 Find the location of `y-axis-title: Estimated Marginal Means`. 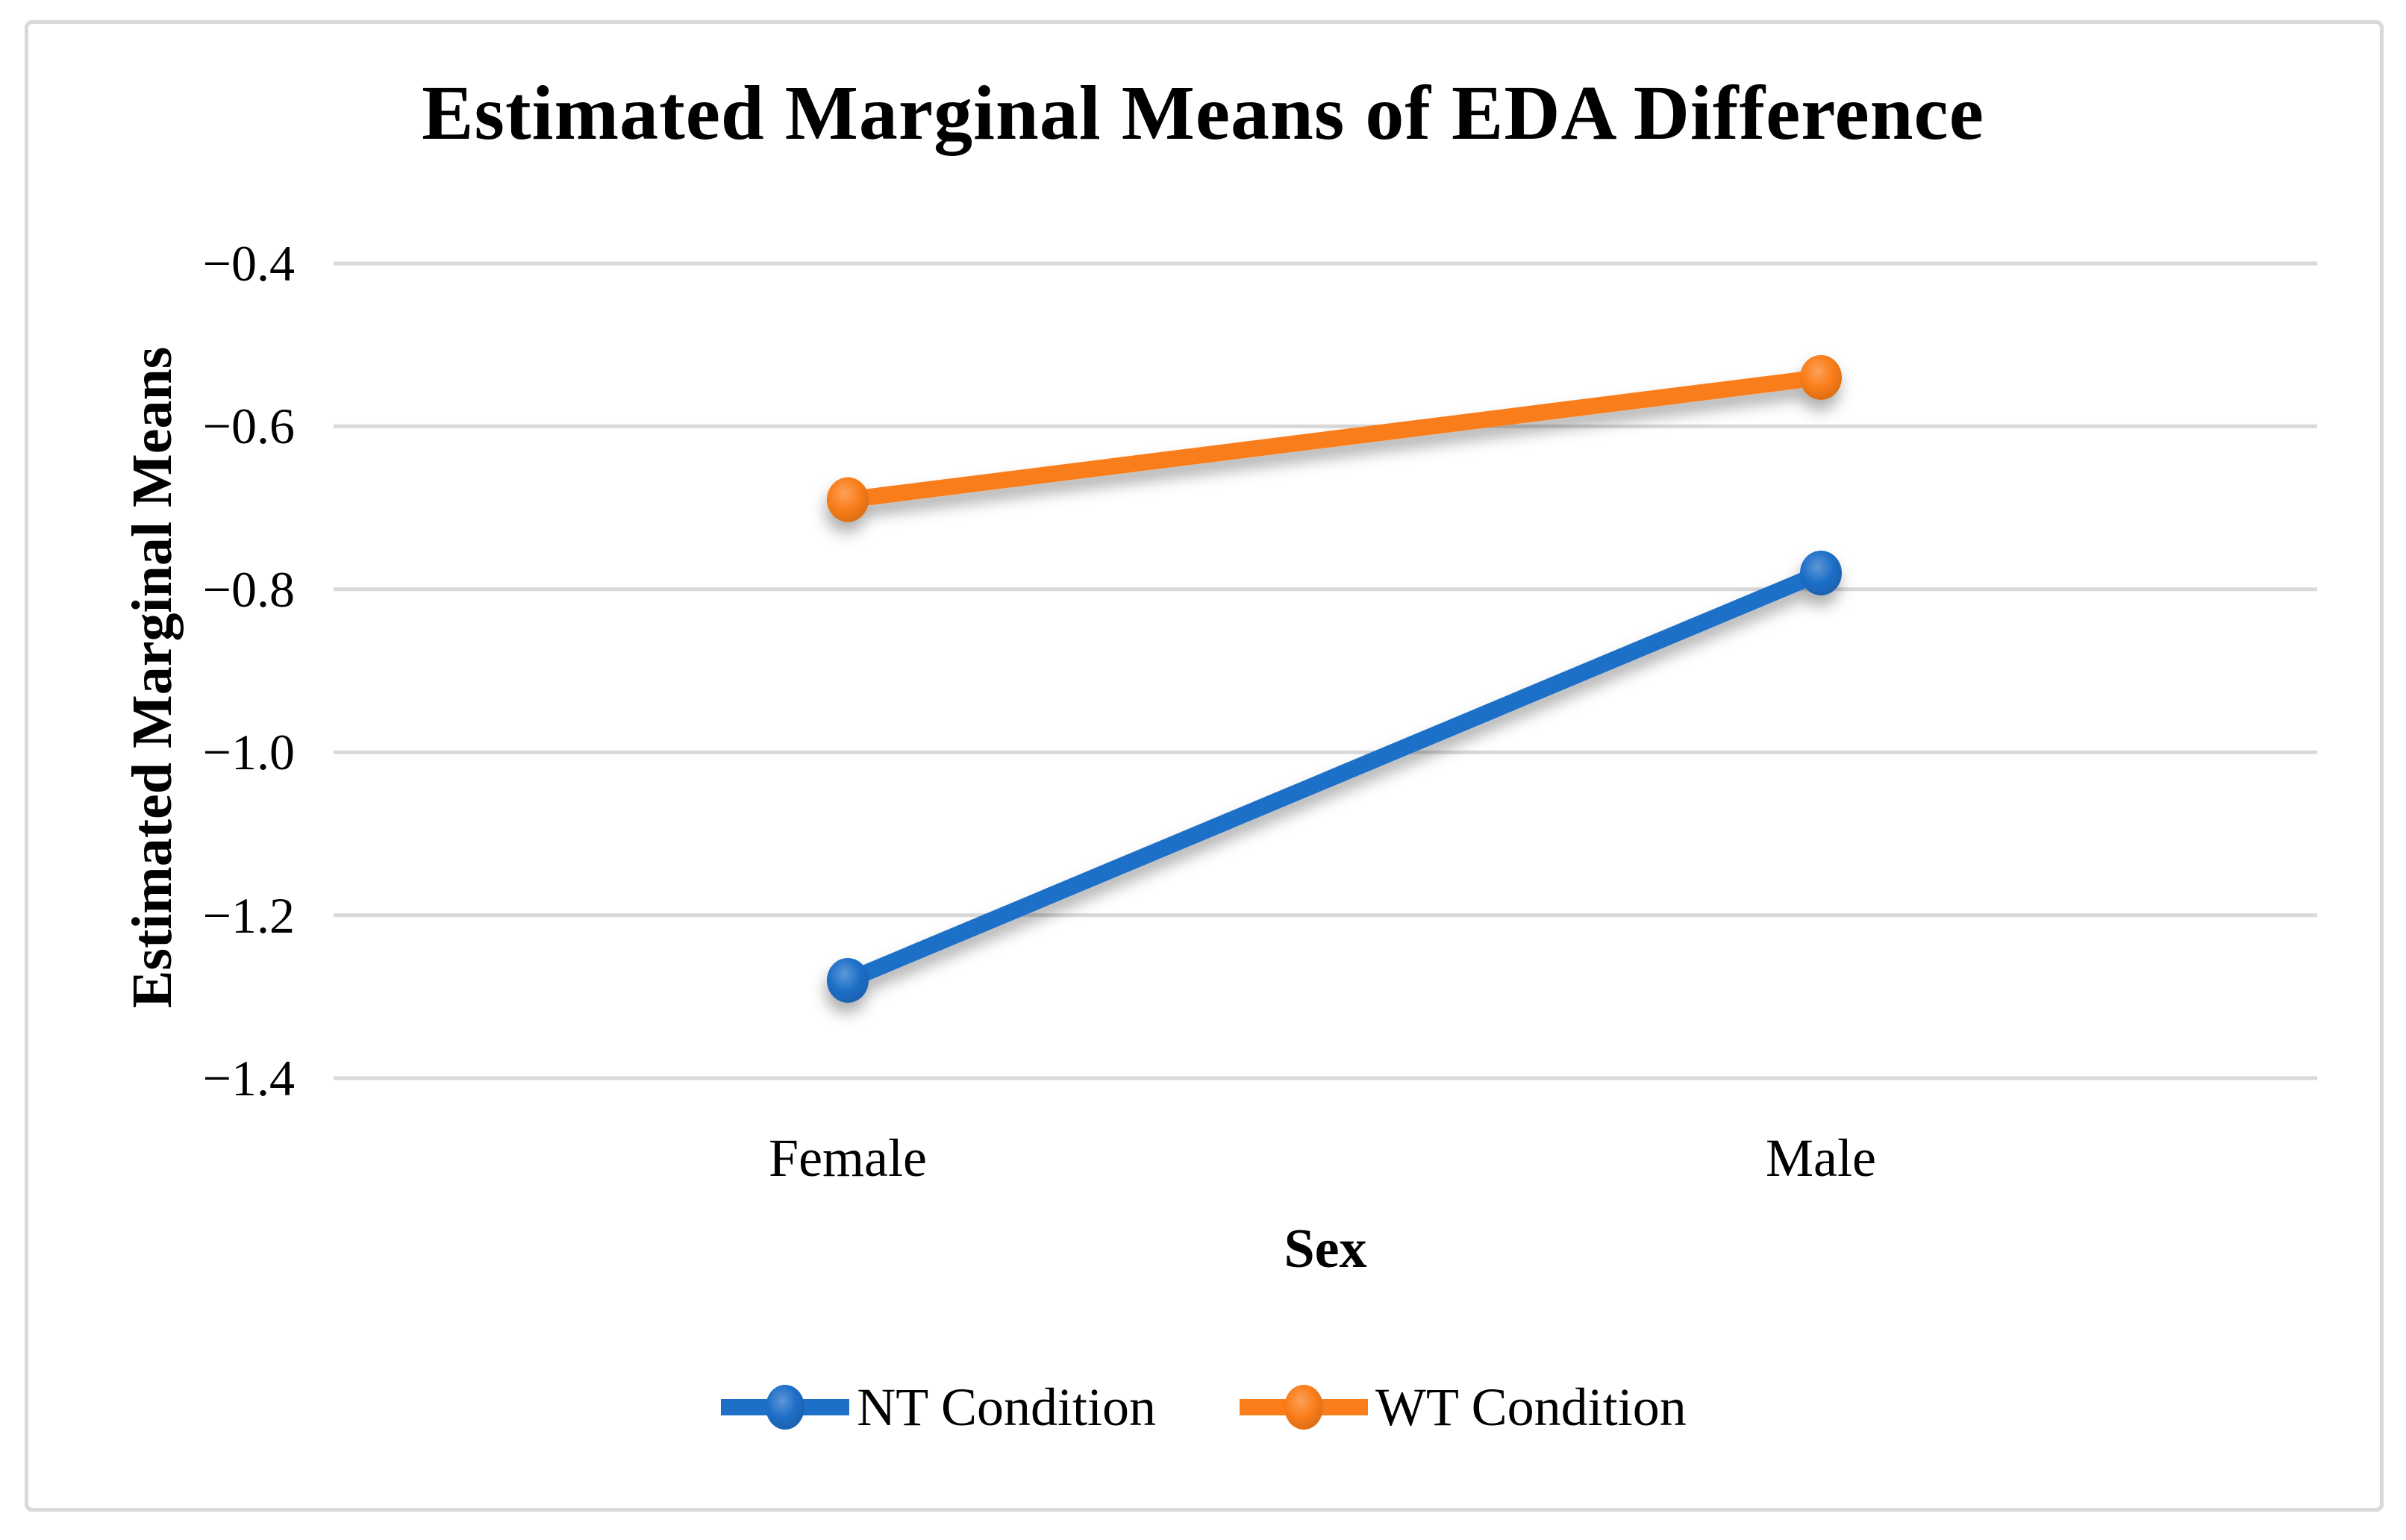

y-axis-title: Estimated Marginal Means is located at coordinates (153, 677).